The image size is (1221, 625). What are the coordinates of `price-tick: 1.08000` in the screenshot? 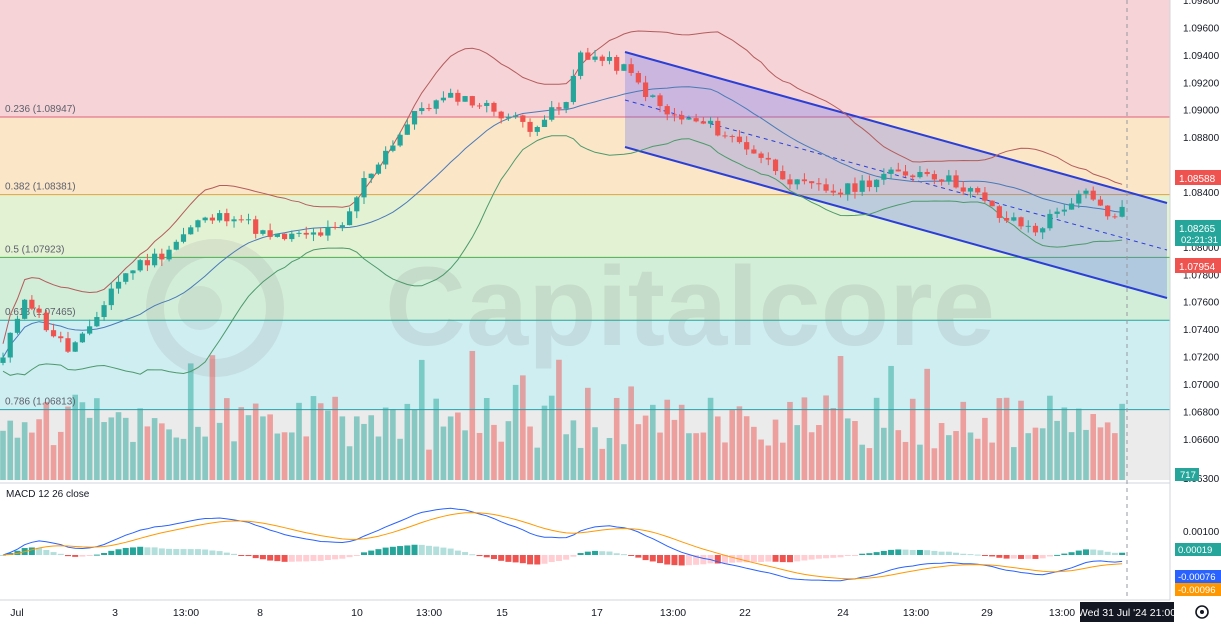 It's located at (1201, 248).